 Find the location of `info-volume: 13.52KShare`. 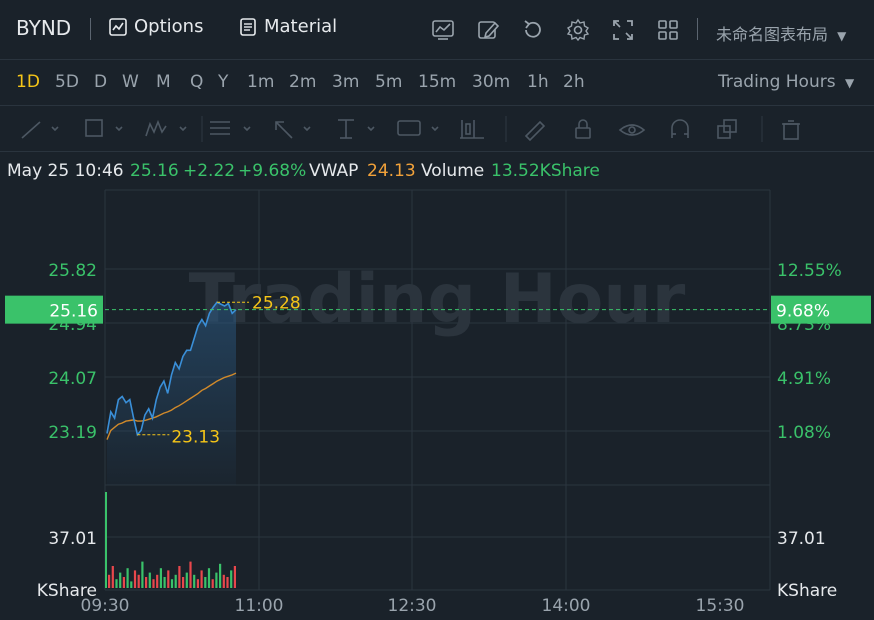

info-volume: 13.52KShare is located at coordinates (545, 171).